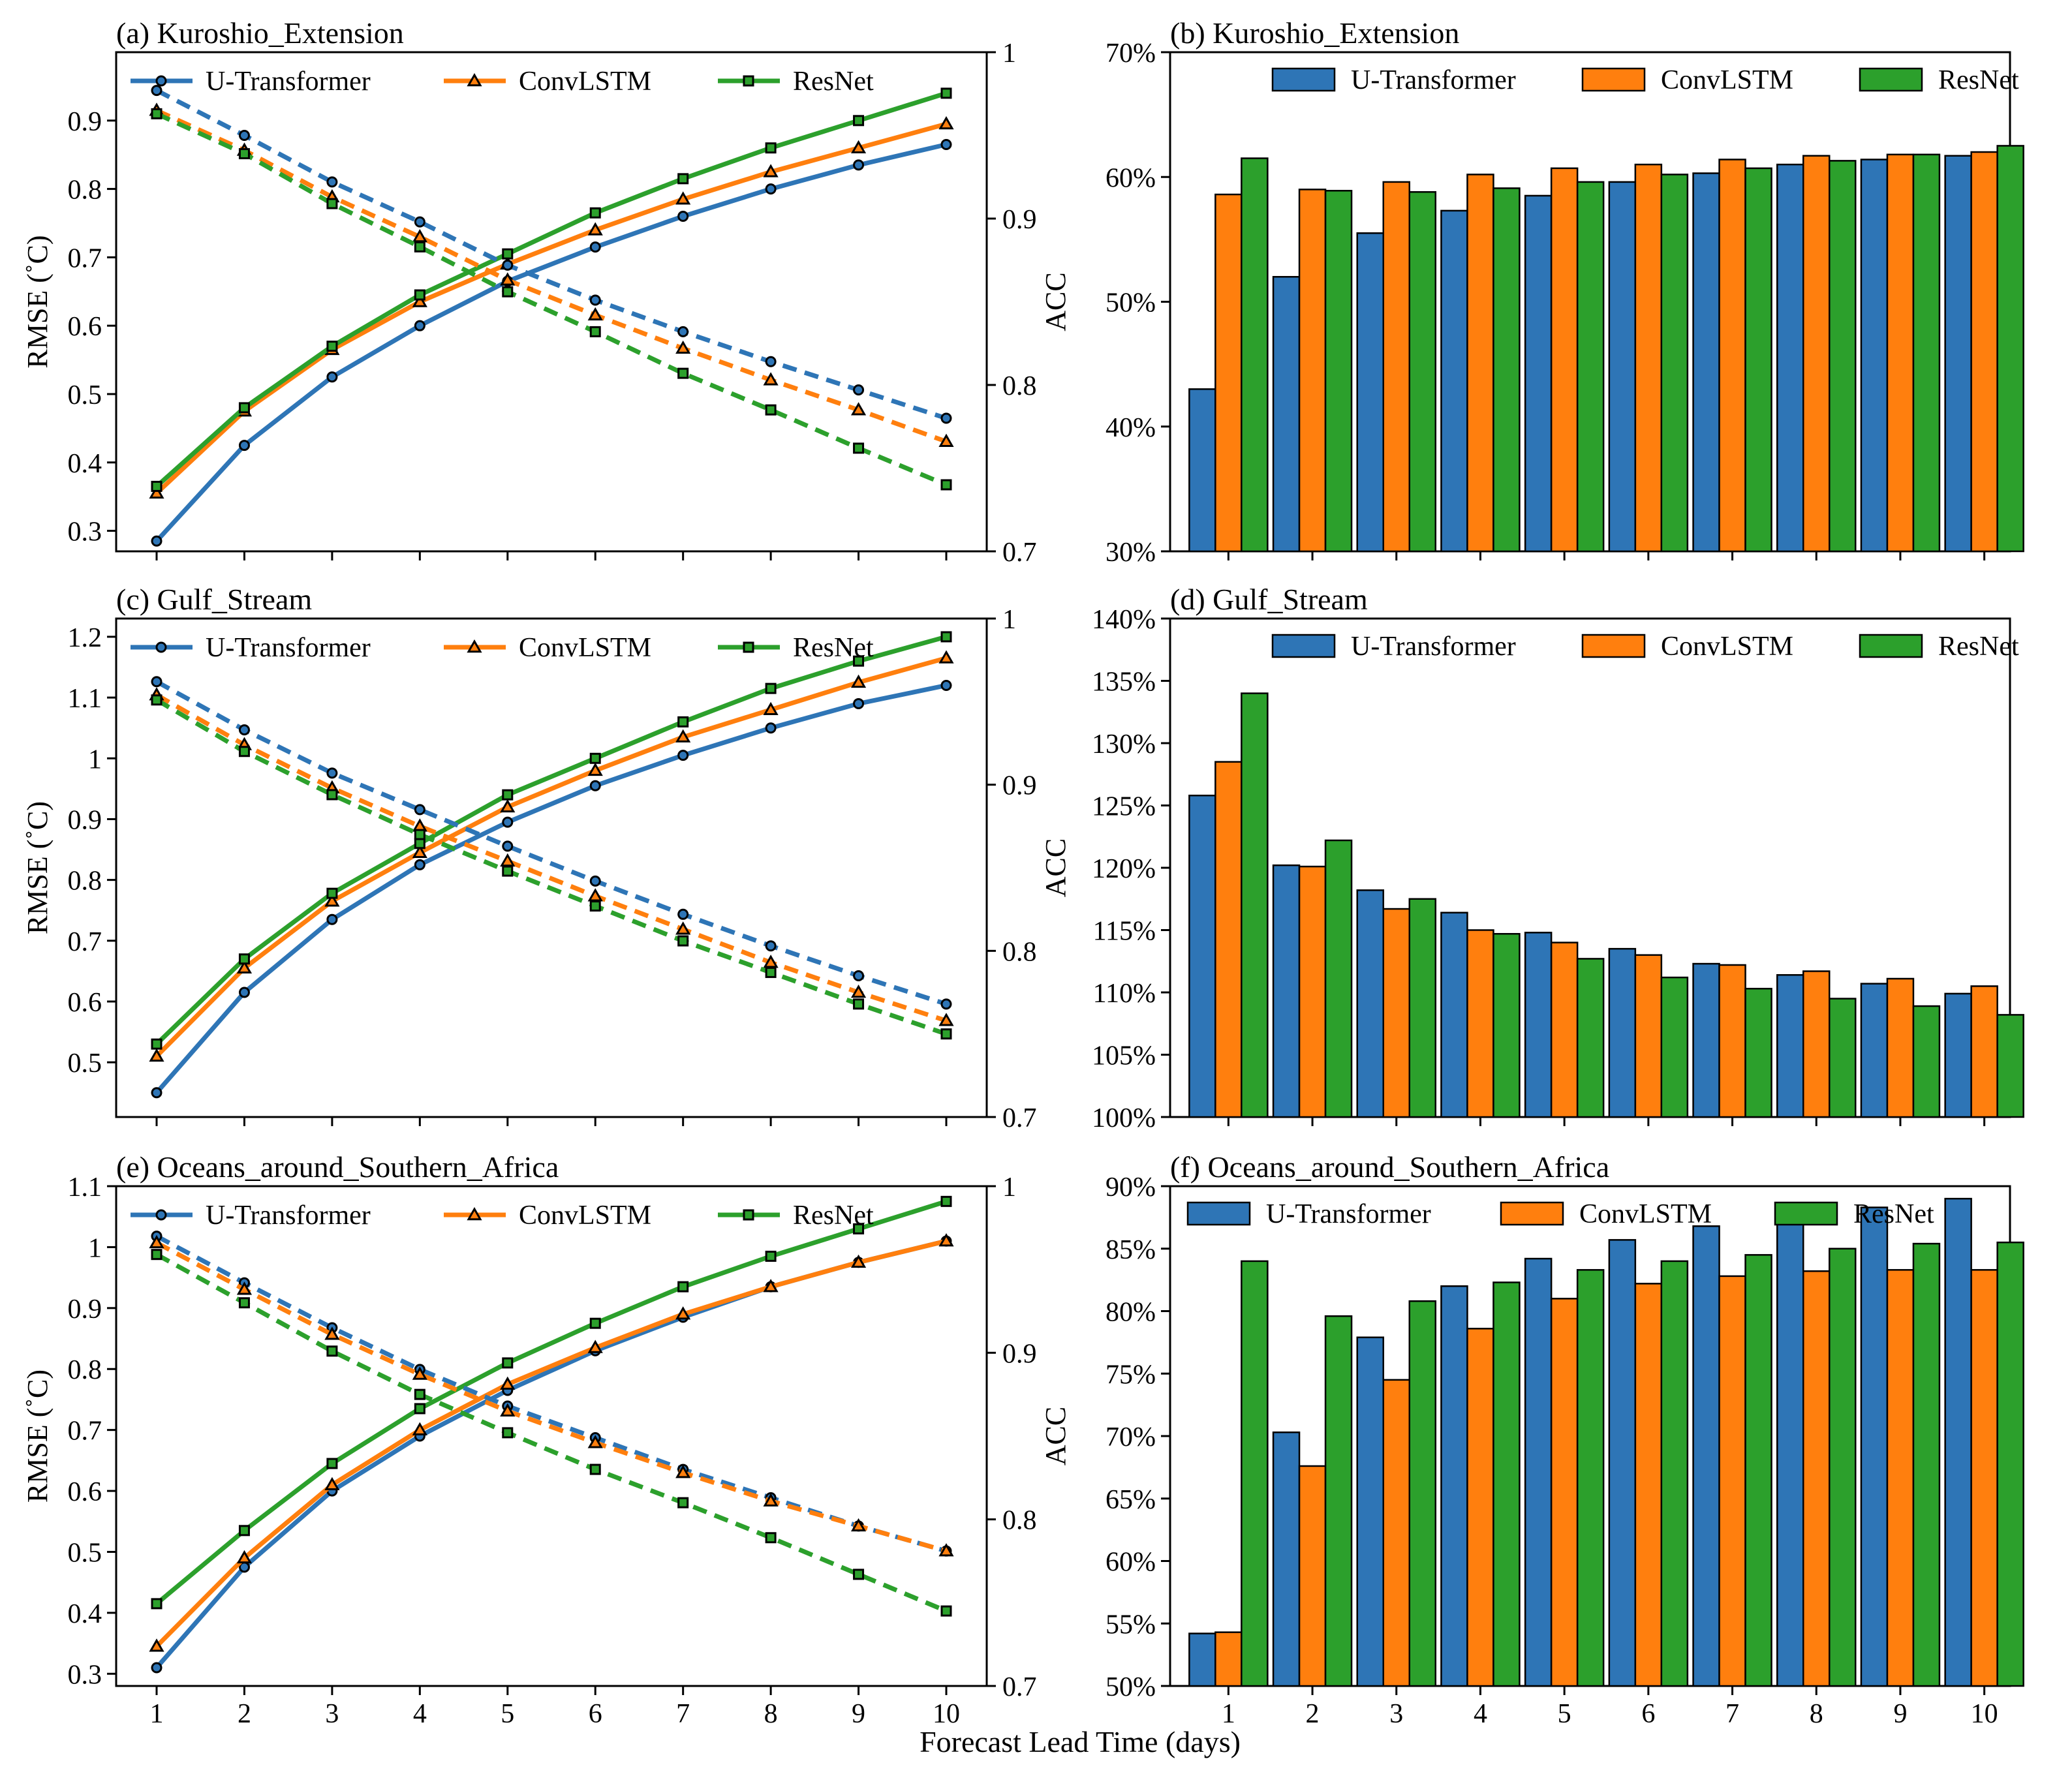  What do you see at coordinates (1732, 1714) in the screenshot?
I see `x-tick-label: 7` at bounding box center [1732, 1714].